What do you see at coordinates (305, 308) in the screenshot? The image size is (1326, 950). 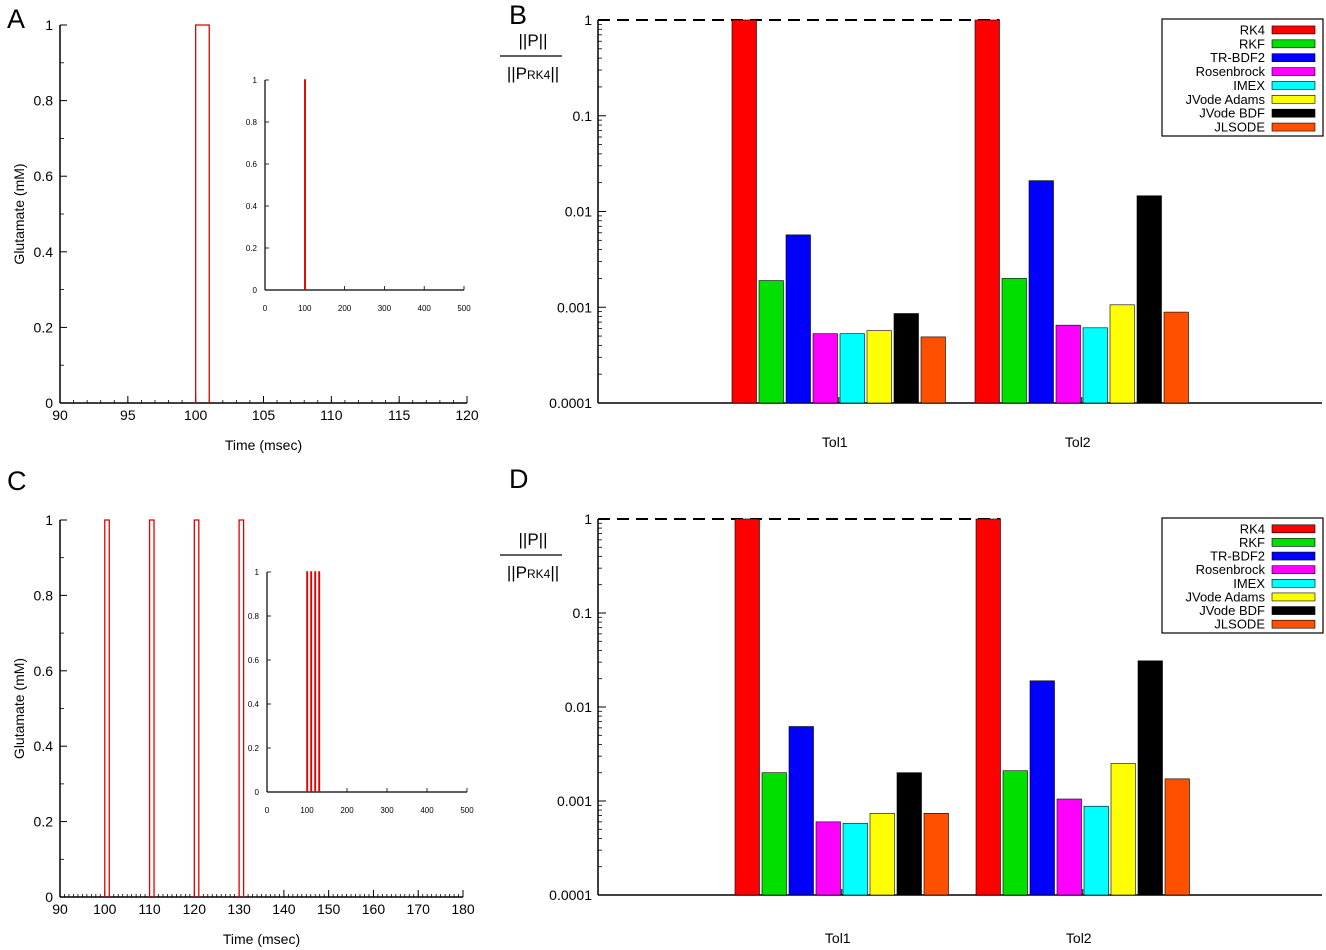 I see `inset-x-tick-label: 100` at bounding box center [305, 308].